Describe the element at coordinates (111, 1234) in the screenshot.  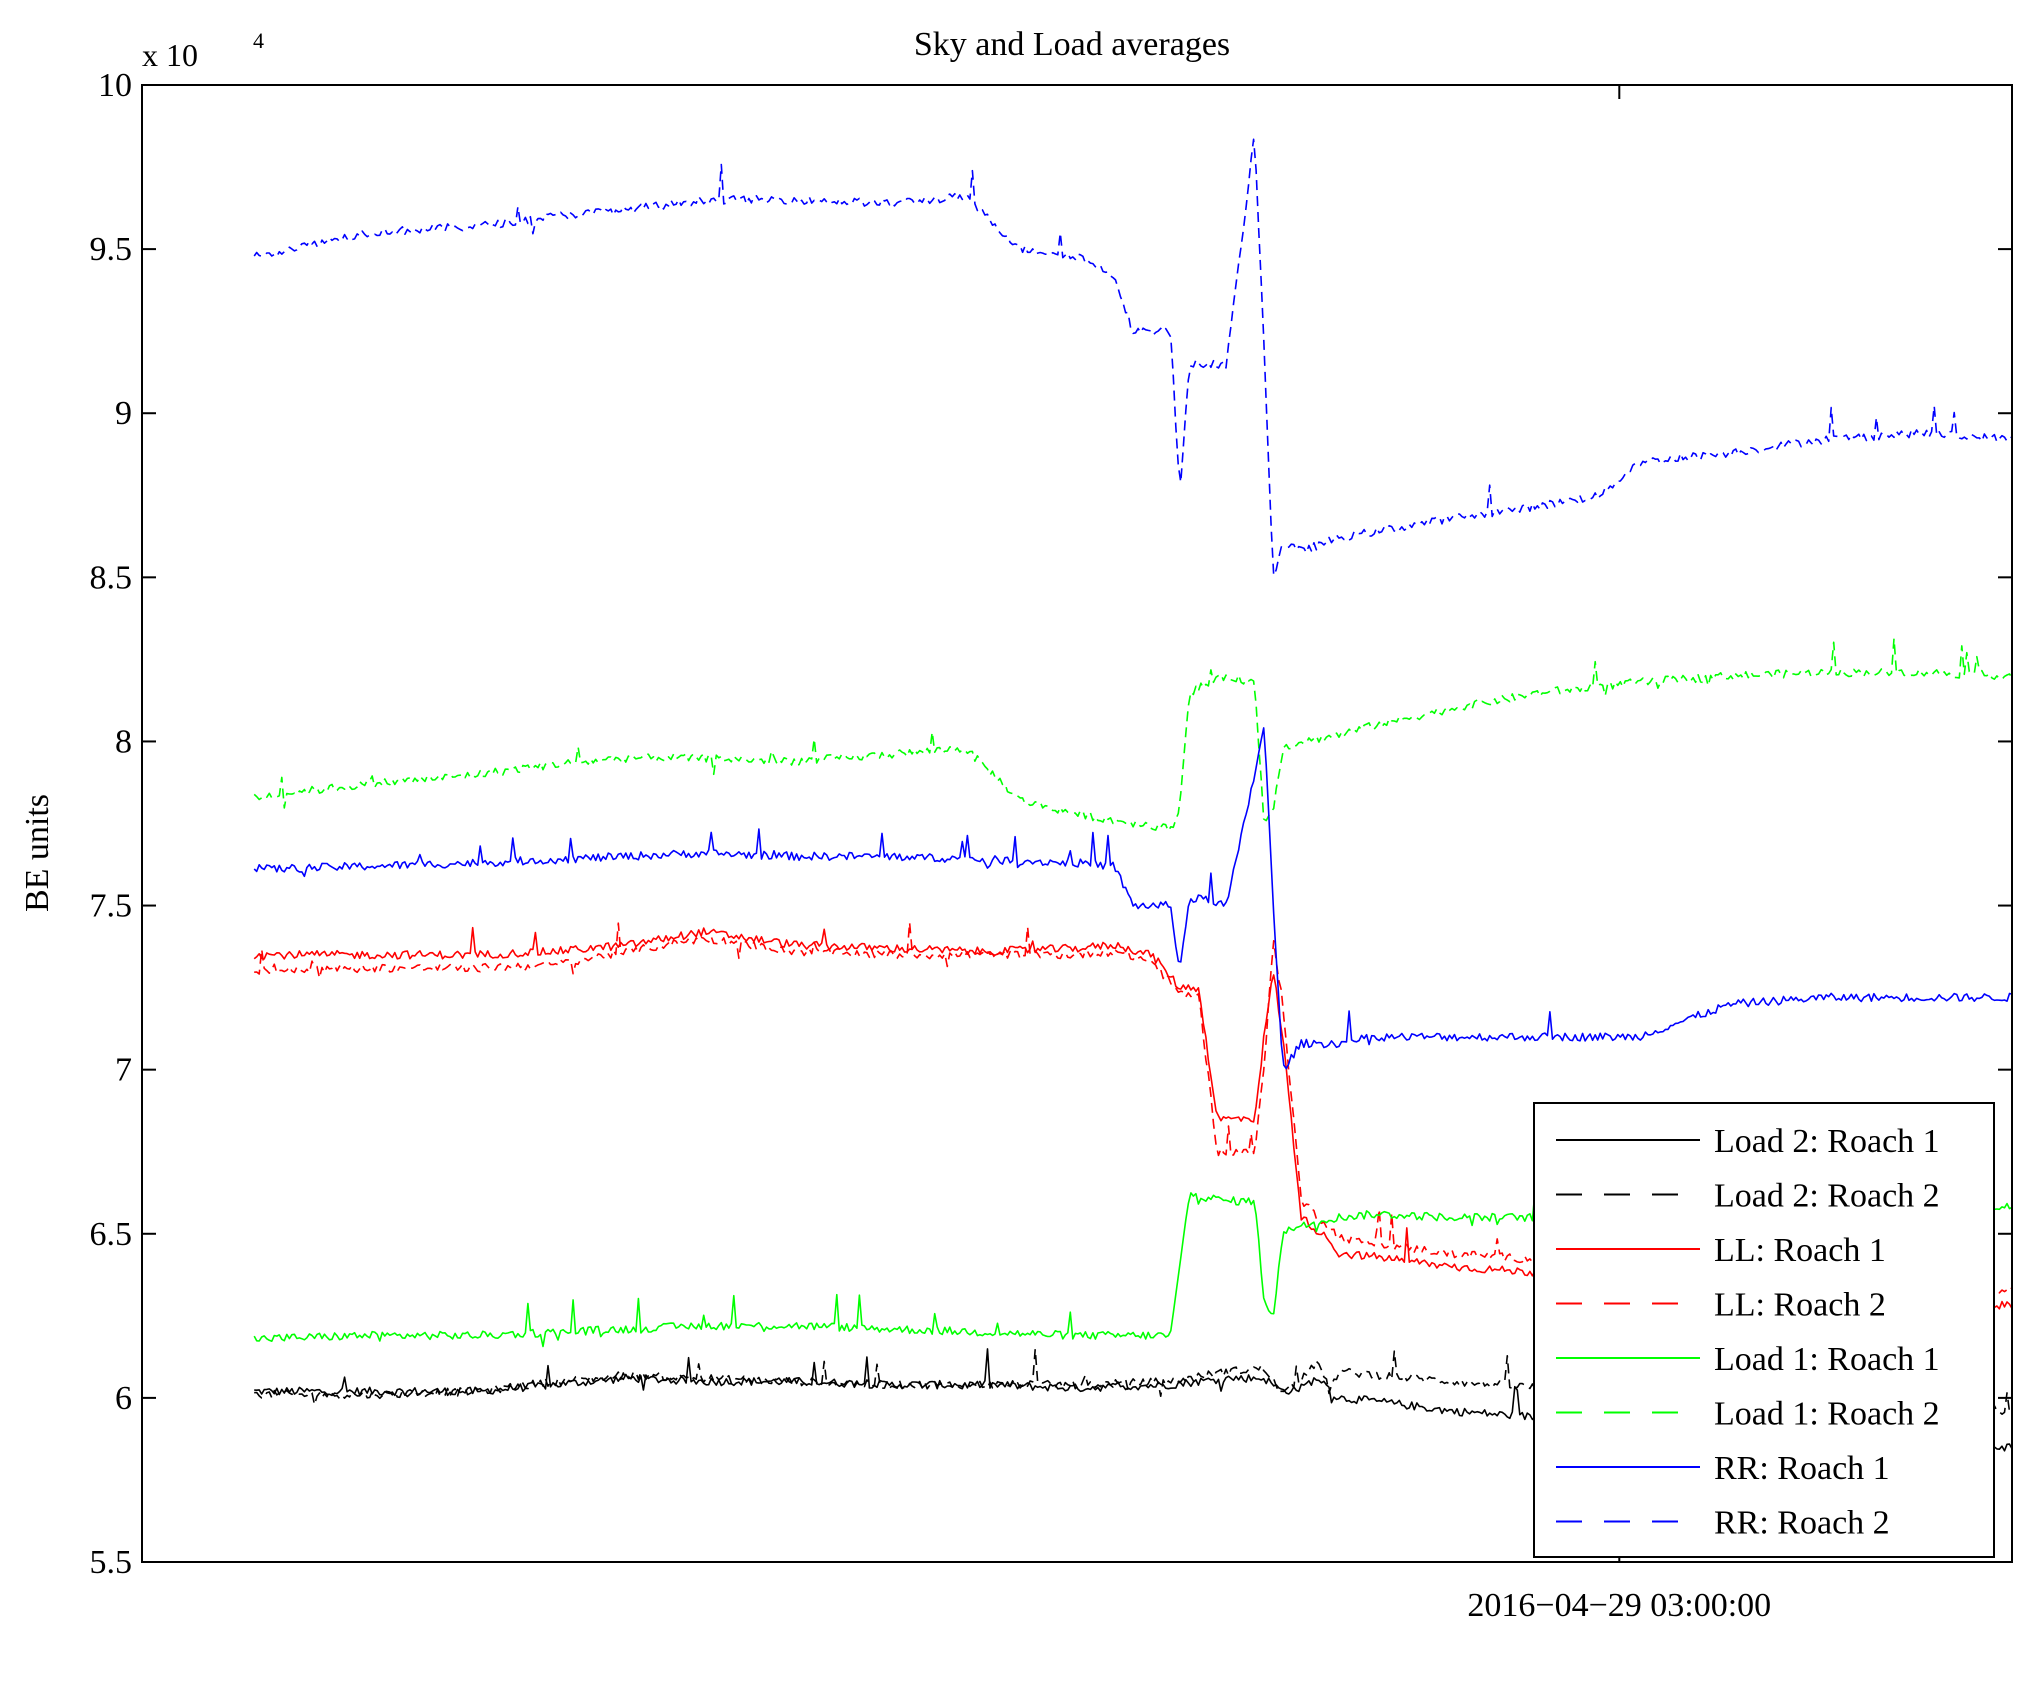
I see `y-tick-label: 6.5` at that location.